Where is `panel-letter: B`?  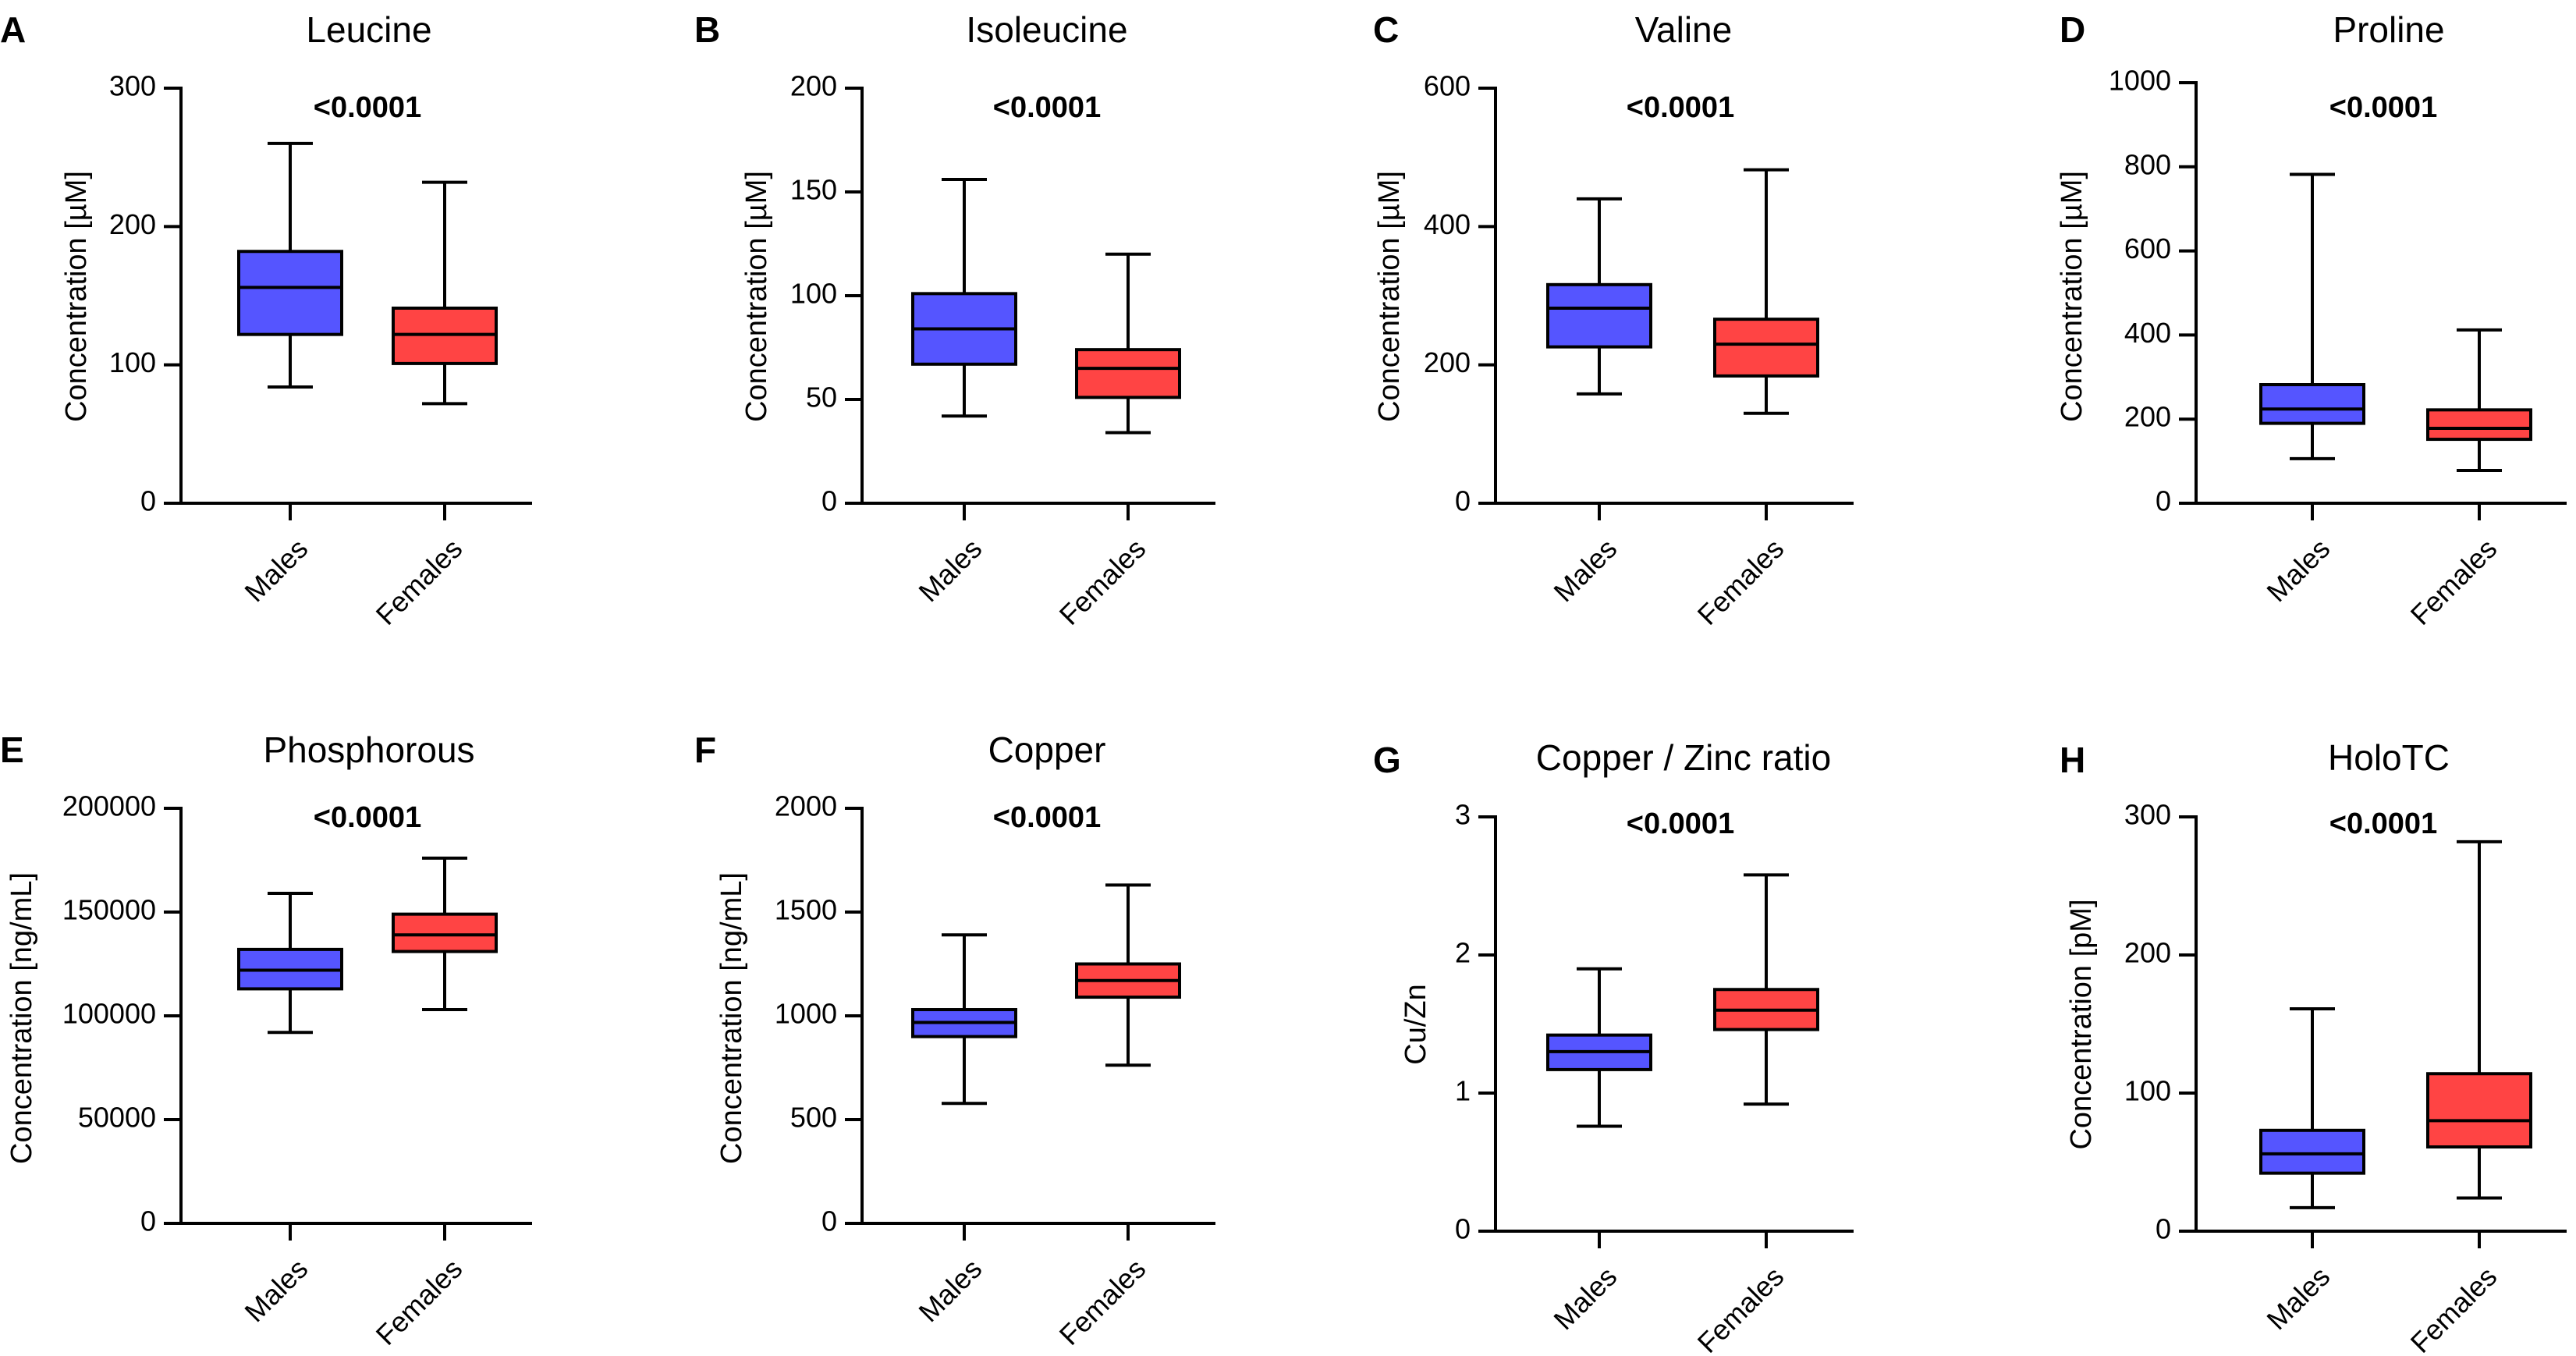
panel-letter: B is located at coordinates (707, 29).